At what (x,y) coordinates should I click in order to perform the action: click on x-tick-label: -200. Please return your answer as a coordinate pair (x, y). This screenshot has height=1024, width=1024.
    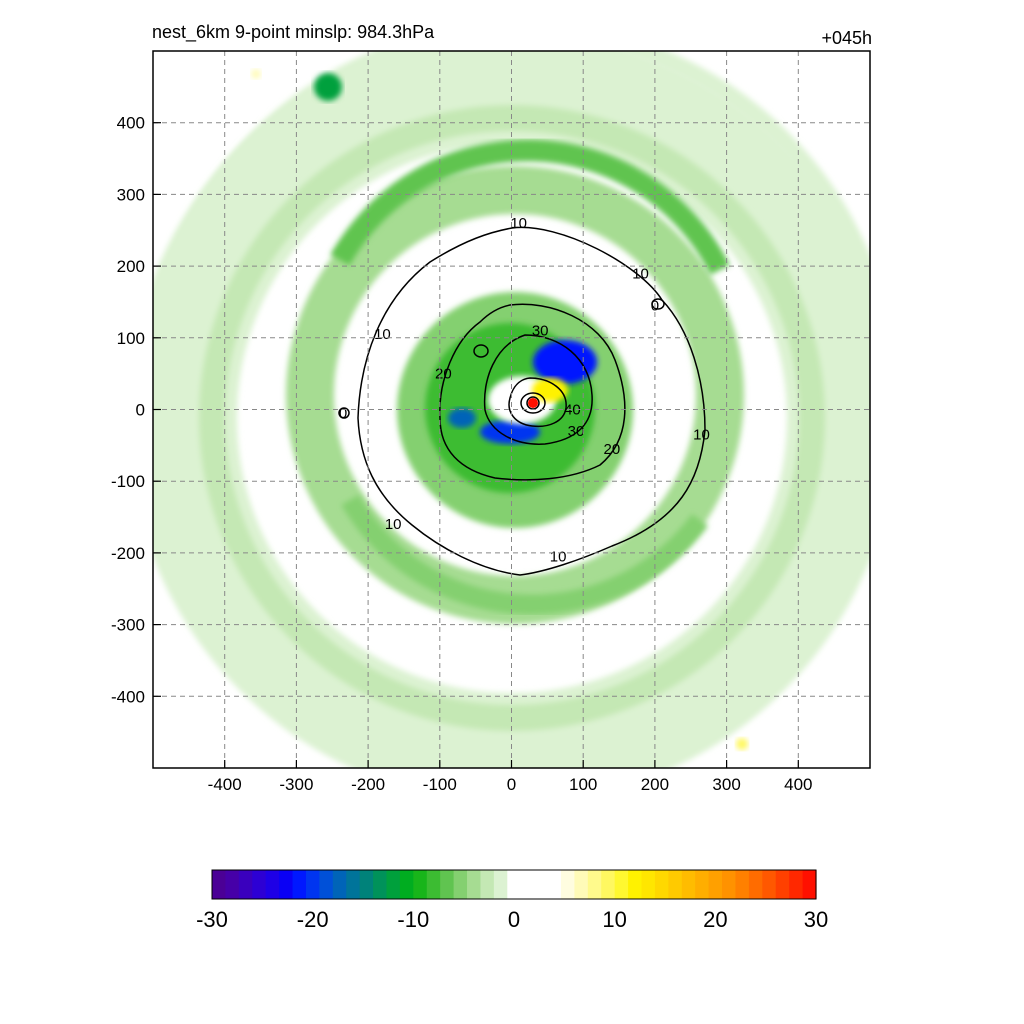
    Looking at the image, I should click on (368, 784).